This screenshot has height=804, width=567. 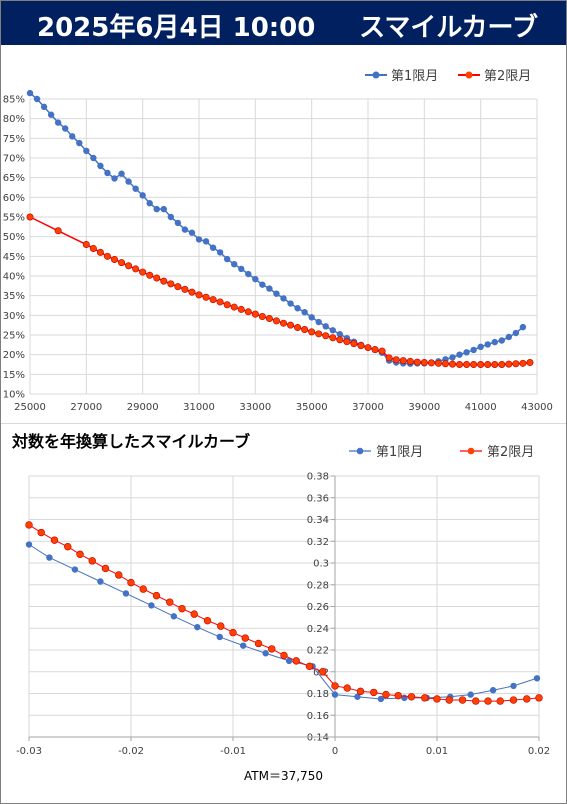 What do you see at coordinates (14, 100) in the screenshot?
I see `y-tick-label: 85%` at bounding box center [14, 100].